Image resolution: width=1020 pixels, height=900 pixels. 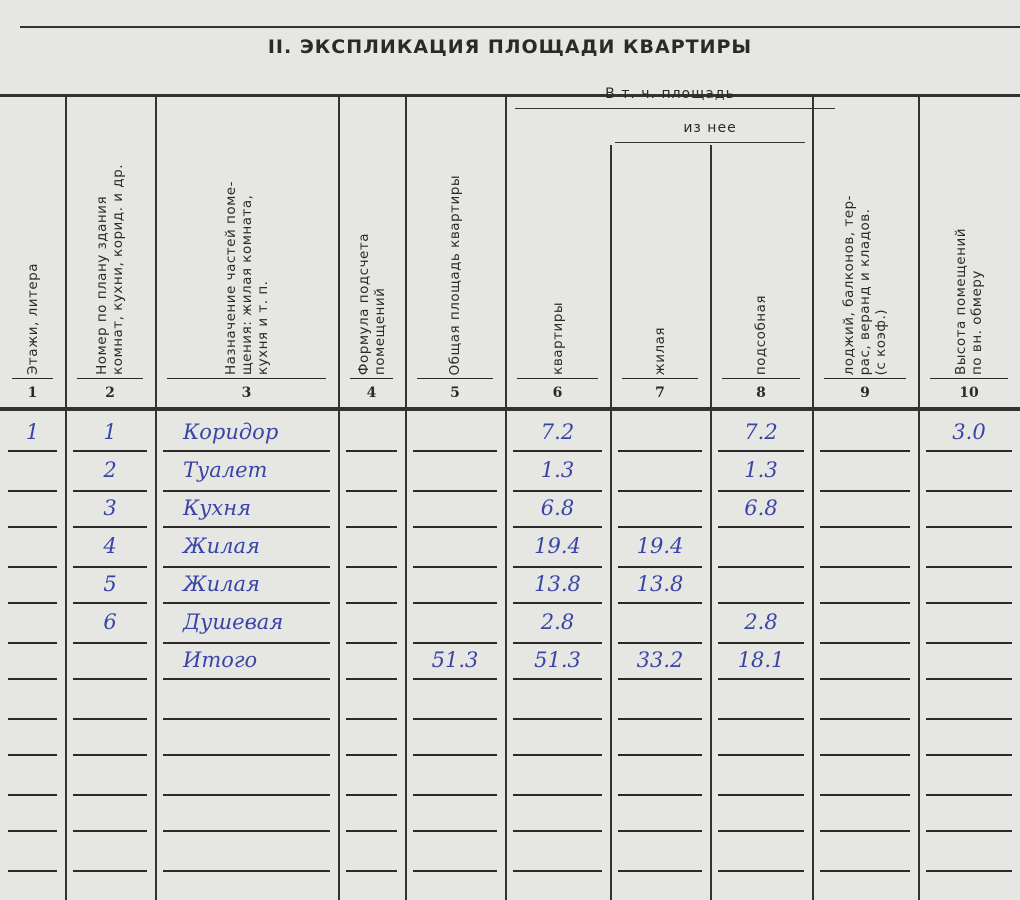 I want to click on column-number: 9, so click(x=865, y=393).